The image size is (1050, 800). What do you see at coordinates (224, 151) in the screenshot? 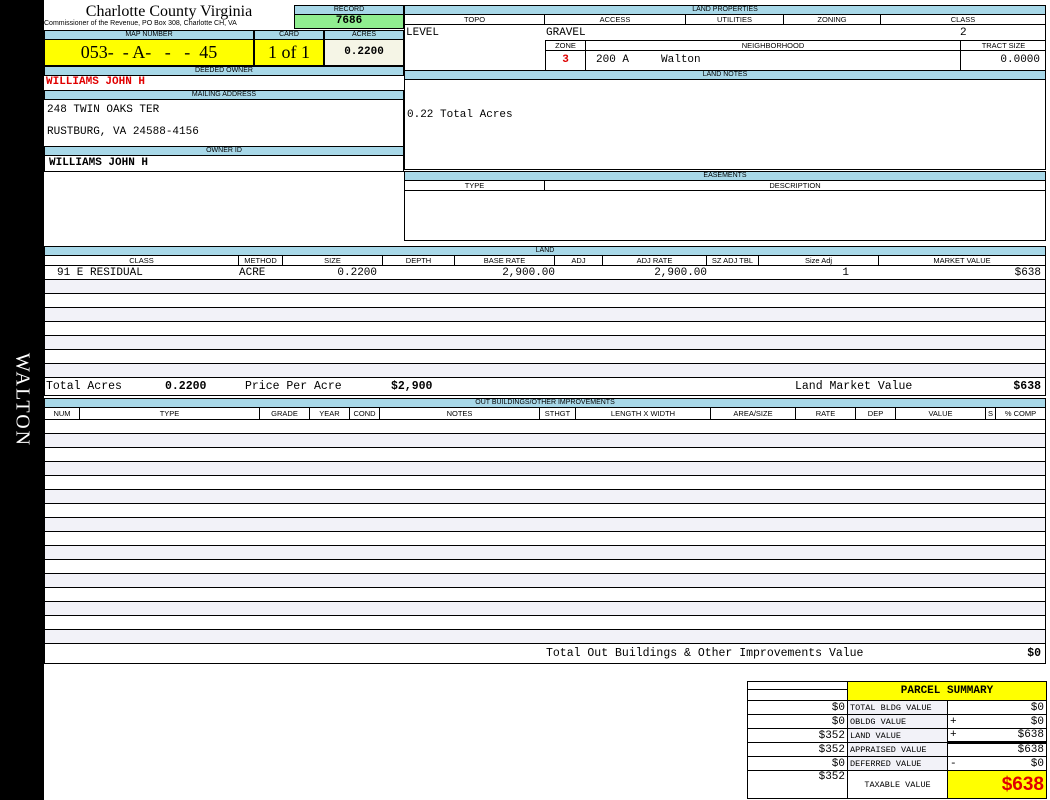
I see `owner-id-label: OWNER ID` at bounding box center [224, 151].